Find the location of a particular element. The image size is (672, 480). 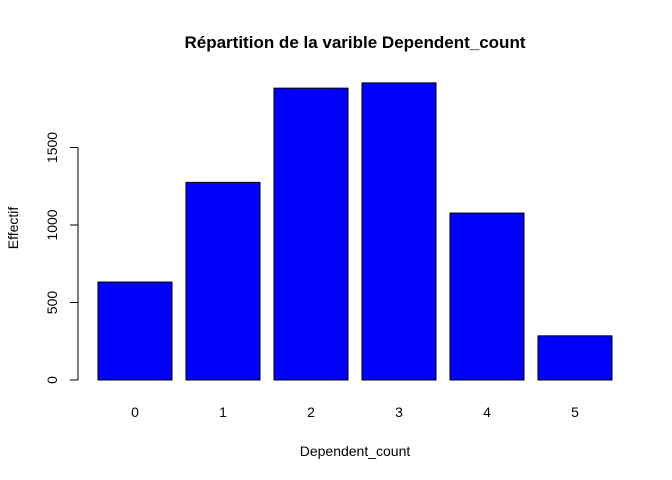

y-axis-label: Effectif is located at coordinates (13, 228).